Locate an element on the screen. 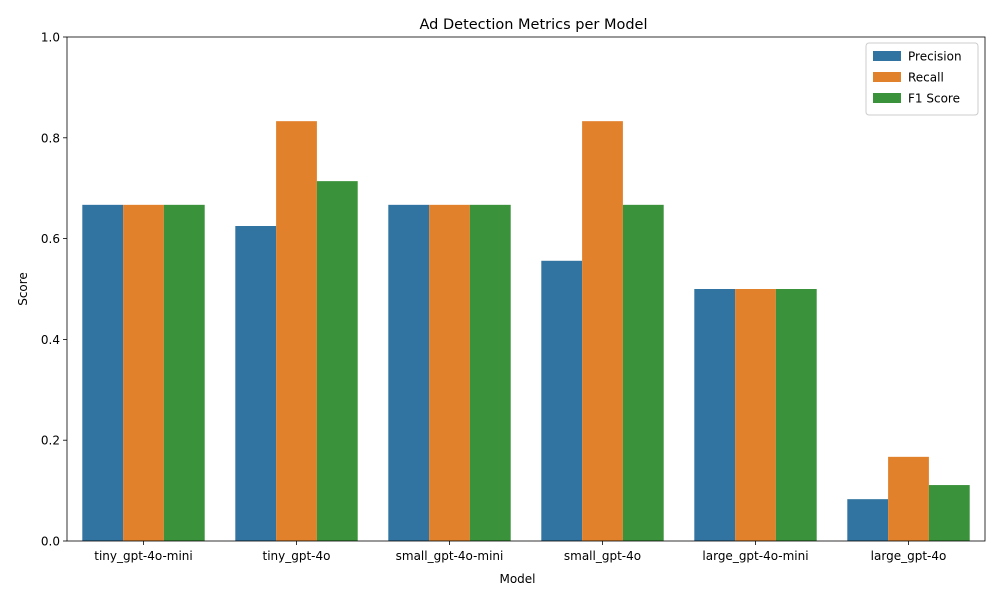  chart-title: Ad Detection Metrics per Model is located at coordinates (534, 25).